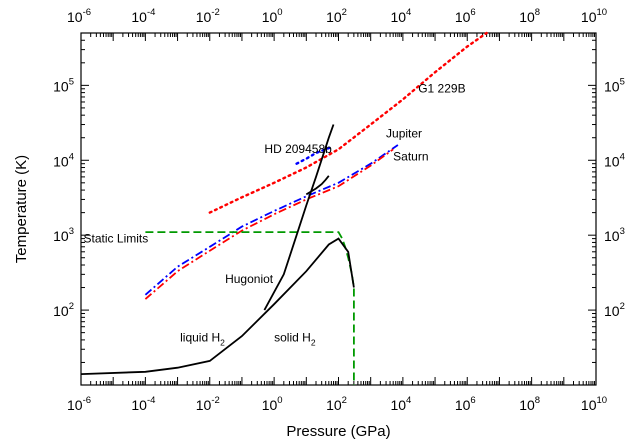 Image resolution: width=636 pixels, height=448 pixels. I want to click on series-line-saturn, so click(269, 224).